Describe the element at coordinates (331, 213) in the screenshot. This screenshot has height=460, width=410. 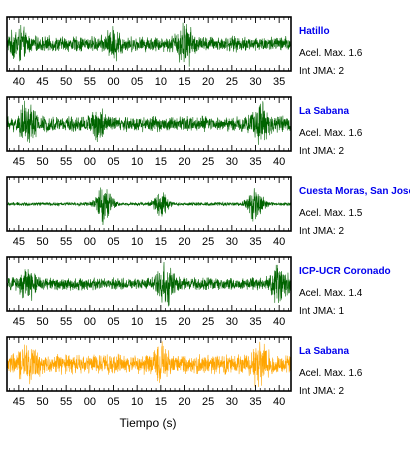
I see `max-acceleration: Acel. Max. 1.5` at that location.